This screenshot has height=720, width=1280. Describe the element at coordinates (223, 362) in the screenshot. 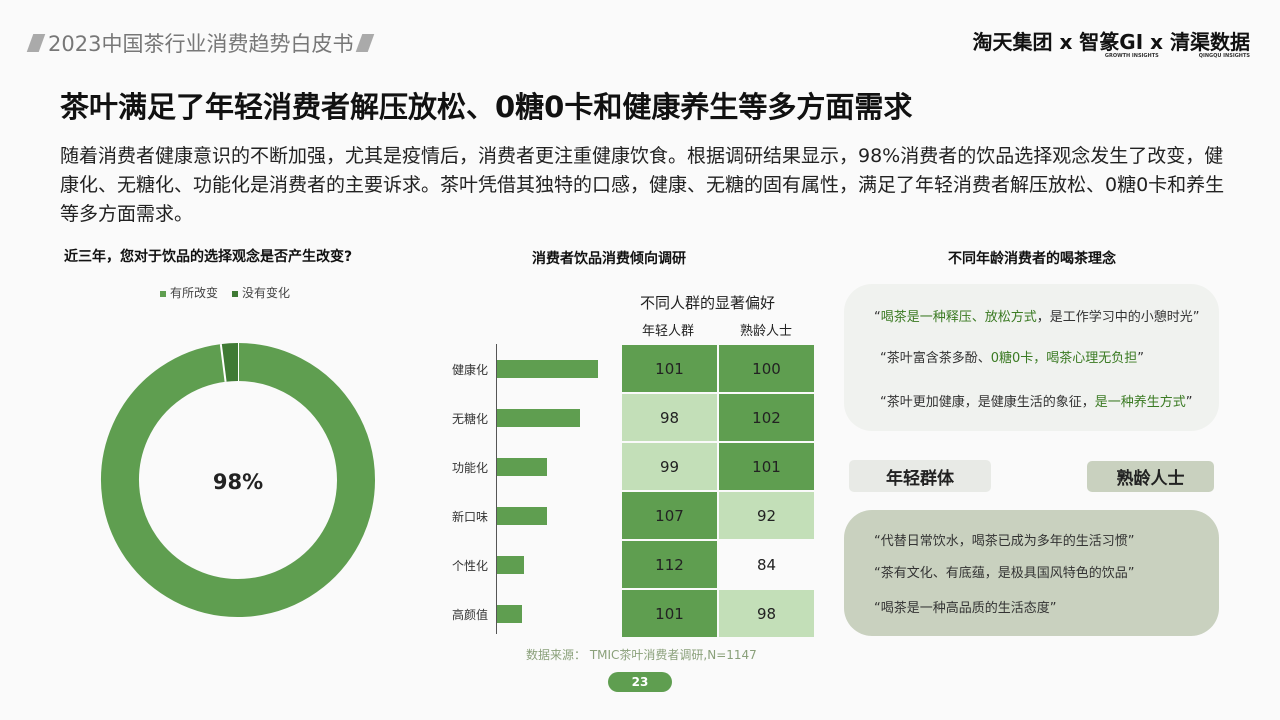

I see `slice-separator` at that location.